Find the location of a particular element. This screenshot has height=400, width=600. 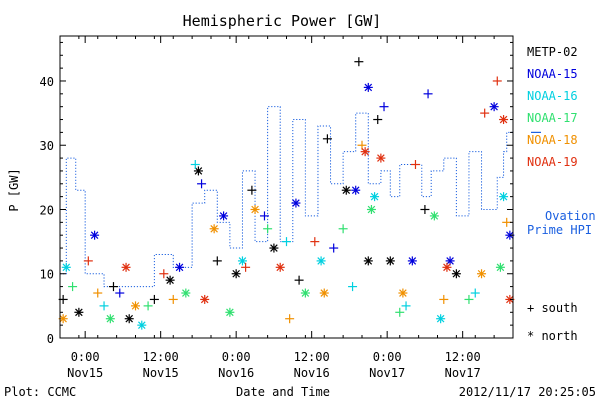

y-tick-label: 0 is located at coordinates (50, 339).